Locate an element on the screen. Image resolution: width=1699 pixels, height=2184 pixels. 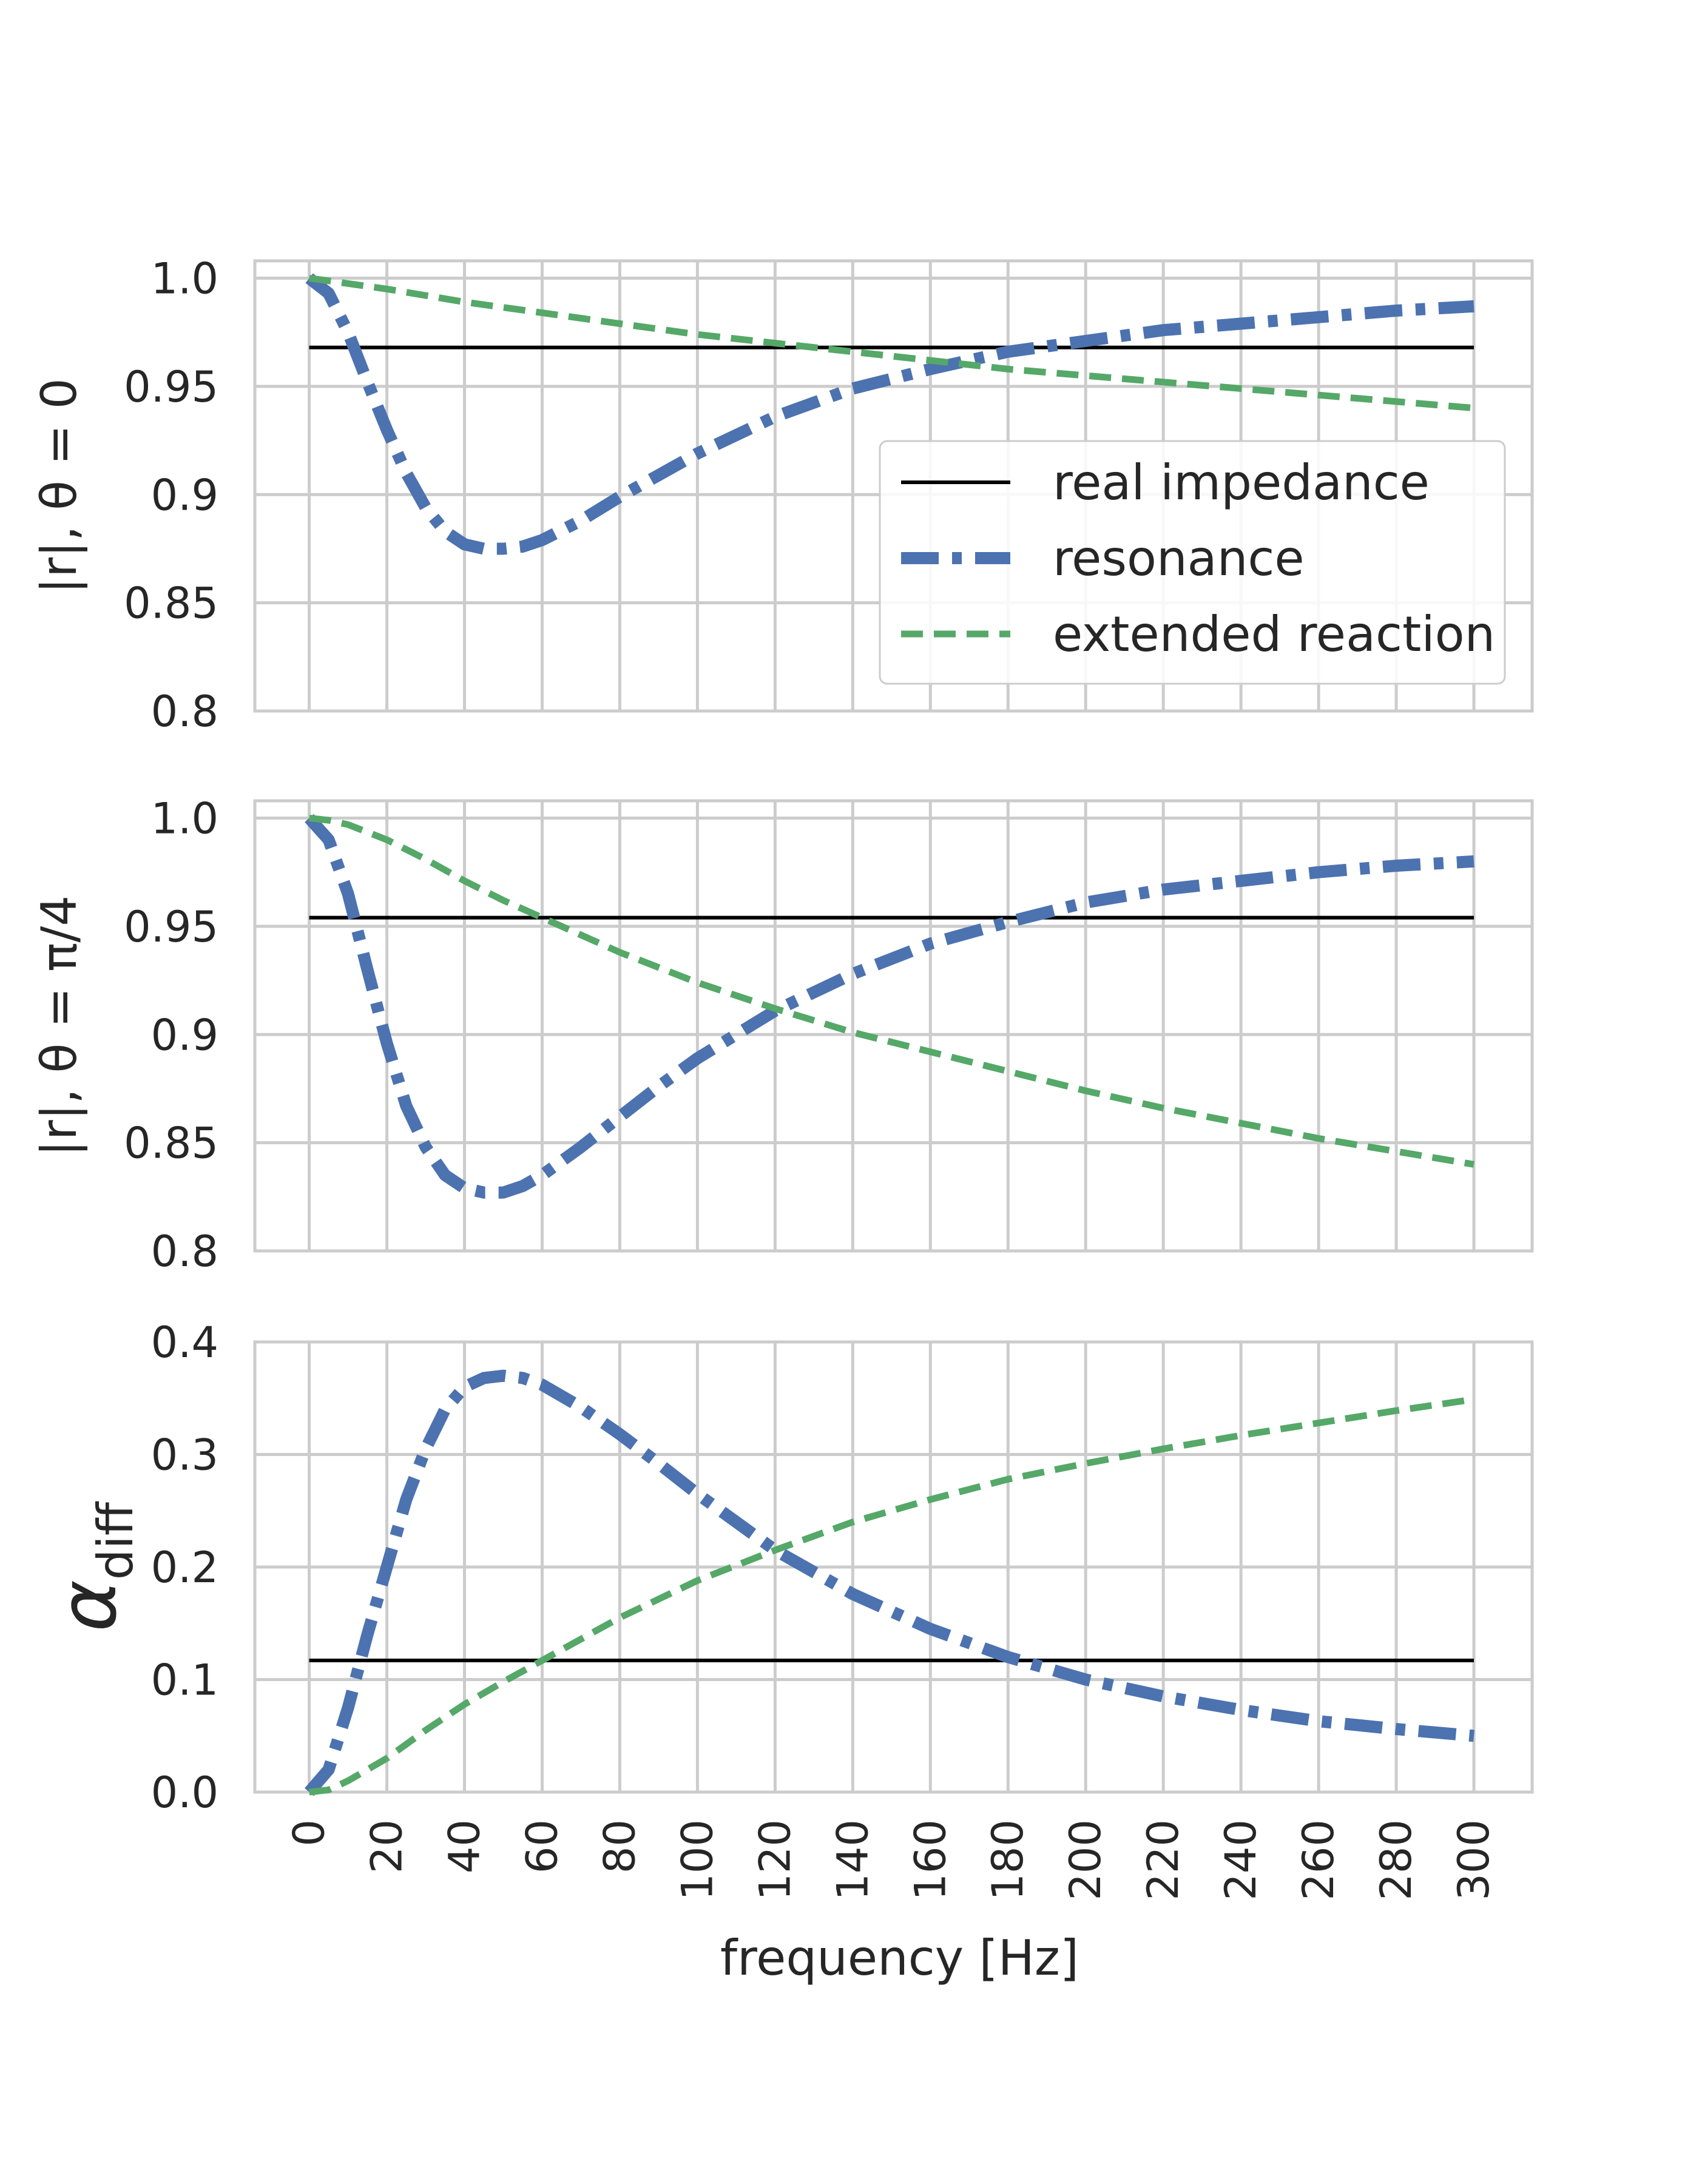
x-tick-label: 0 is located at coordinates (309, 1833).